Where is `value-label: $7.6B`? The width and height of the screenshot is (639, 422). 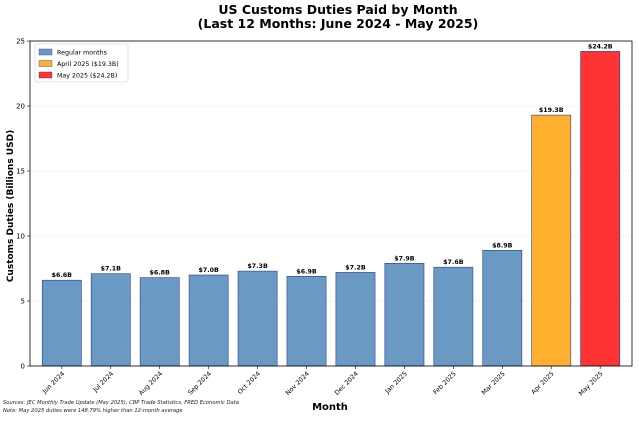
value-label: $7.6B is located at coordinates (453, 262).